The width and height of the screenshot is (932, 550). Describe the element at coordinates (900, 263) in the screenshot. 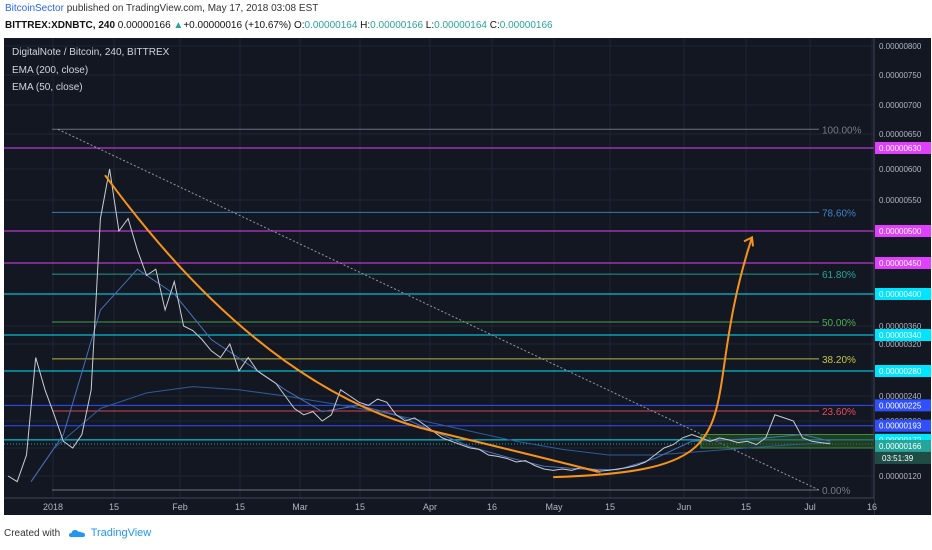

I see `level-price-text: 0.00000450` at that location.